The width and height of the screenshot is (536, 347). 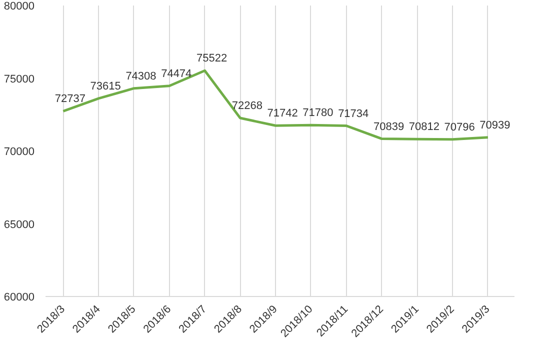 What do you see at coordinates (19, 298) in the screenshot?
I see `y-tick-label: 60000` at bounding box center [19, 298].